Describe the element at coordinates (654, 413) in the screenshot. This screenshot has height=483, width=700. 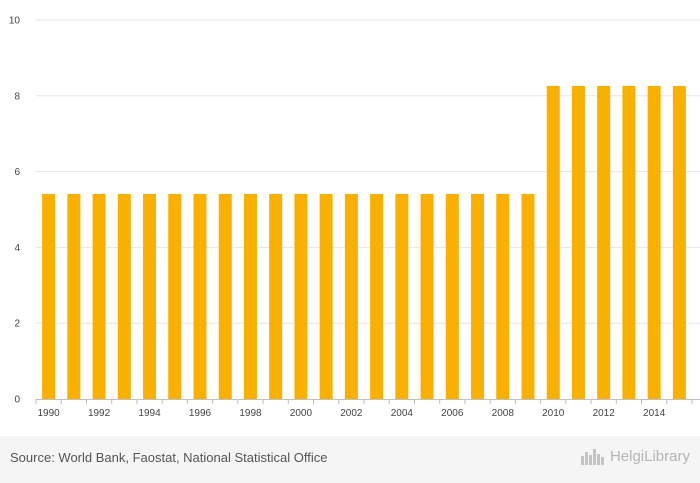
I see `x-tick-label: 2014` at that location.